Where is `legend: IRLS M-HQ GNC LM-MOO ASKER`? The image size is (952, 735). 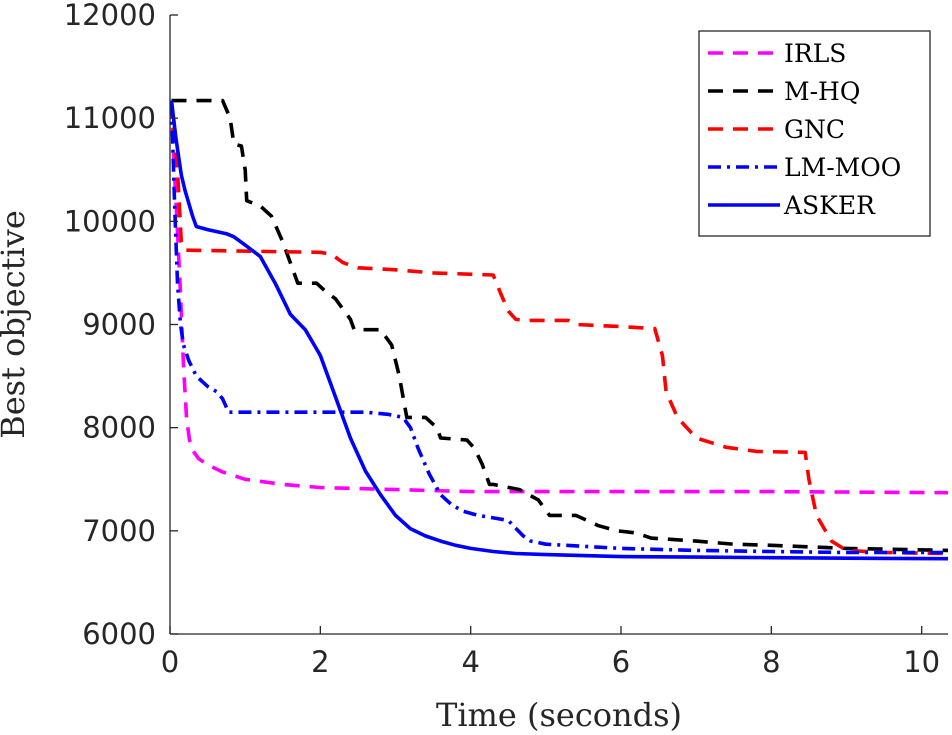 legend: IRLS M-HQ GNC LM-MOO ASKER is located at coordinates (814, 133).